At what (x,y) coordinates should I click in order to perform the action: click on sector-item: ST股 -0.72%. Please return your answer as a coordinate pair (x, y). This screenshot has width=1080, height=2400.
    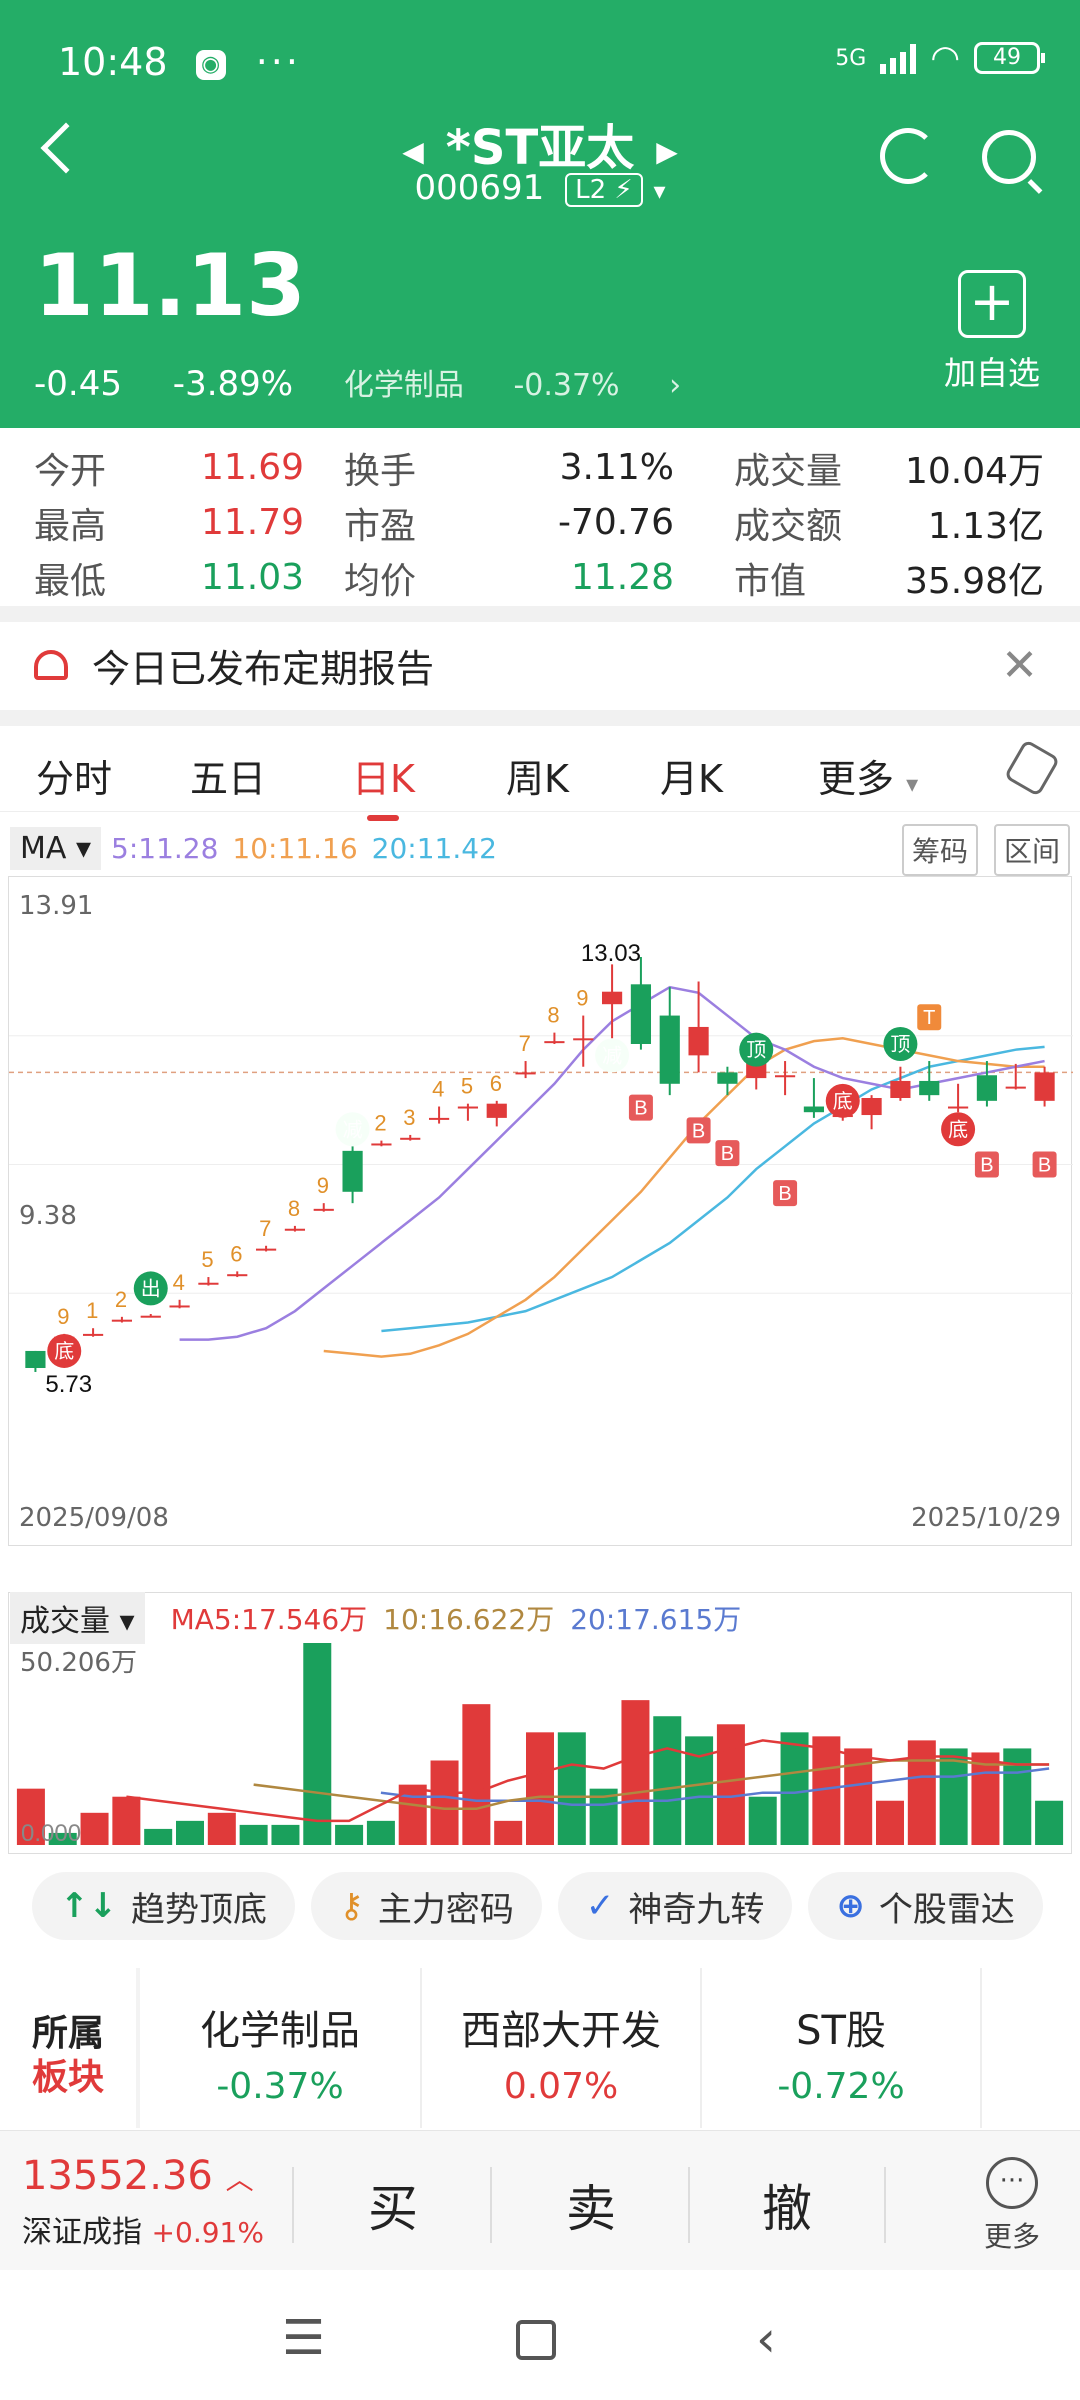
    Looking at the image, I should click on (841, 2048).